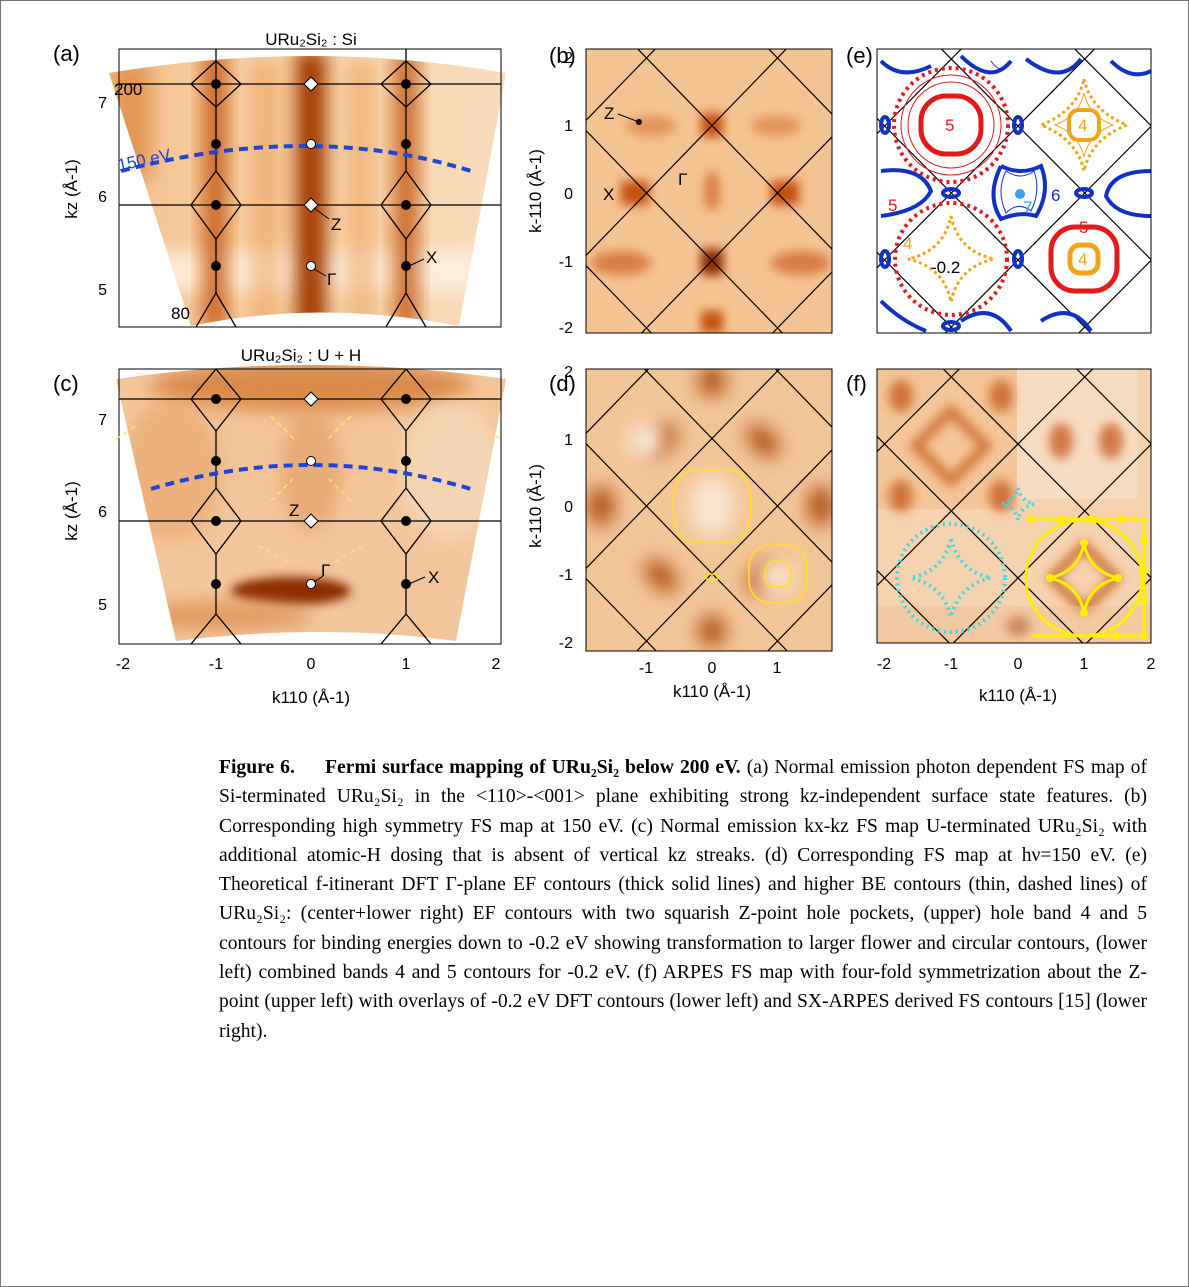  I want to click on caption-label: Figure 6., so click(257, 767).